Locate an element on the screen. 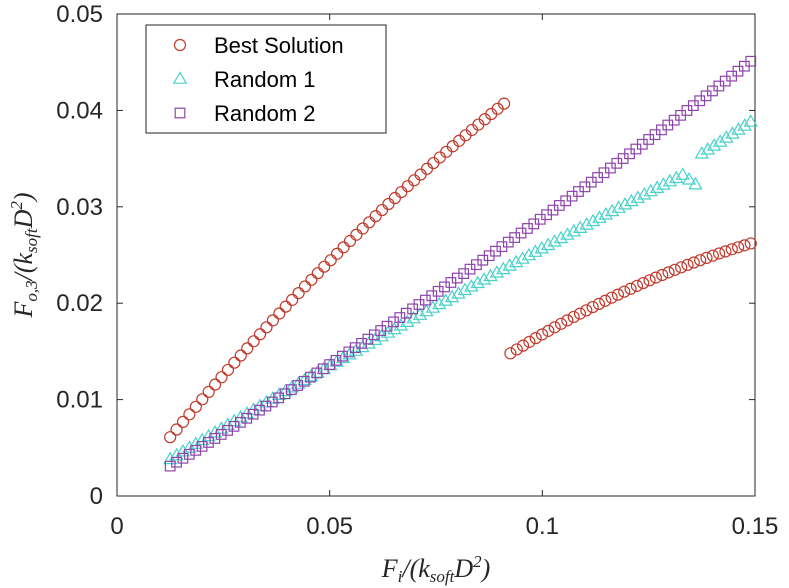  svg-text: Fo,3/(ksoftD2) is located at coordinates (24, 255).